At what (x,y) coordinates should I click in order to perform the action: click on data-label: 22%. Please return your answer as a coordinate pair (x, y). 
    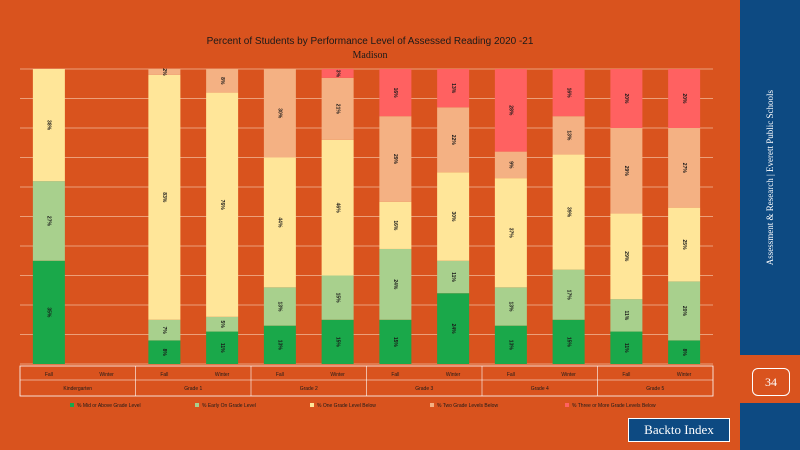
    Looking at the image, I should click on (453, 140).